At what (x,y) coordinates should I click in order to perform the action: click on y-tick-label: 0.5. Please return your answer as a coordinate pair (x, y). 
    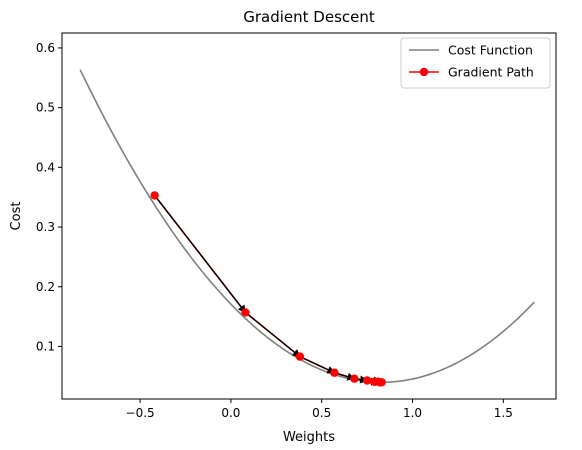
    Looking at the image, I should click on (45, 108).